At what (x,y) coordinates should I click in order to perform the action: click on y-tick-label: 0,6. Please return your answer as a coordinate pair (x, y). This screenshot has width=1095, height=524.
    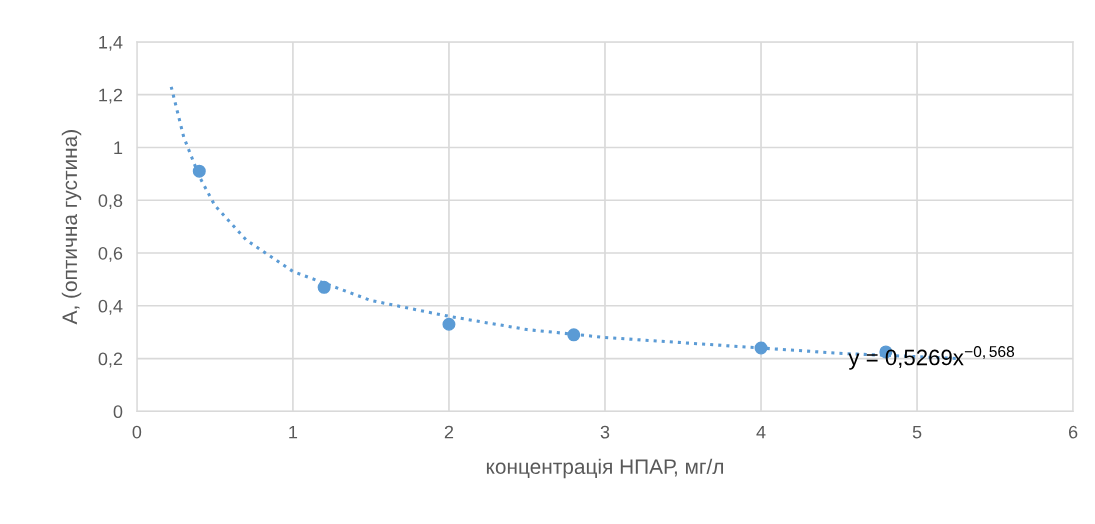
    Looking at the image, I should click on (110, 254).